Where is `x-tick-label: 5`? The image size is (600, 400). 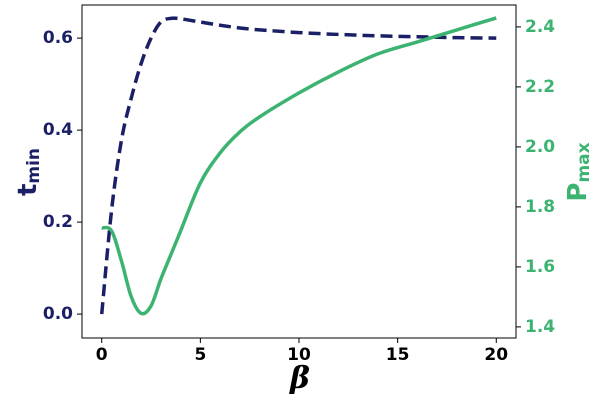
x-tick-label: 5 is located at coordinates (200, 355).